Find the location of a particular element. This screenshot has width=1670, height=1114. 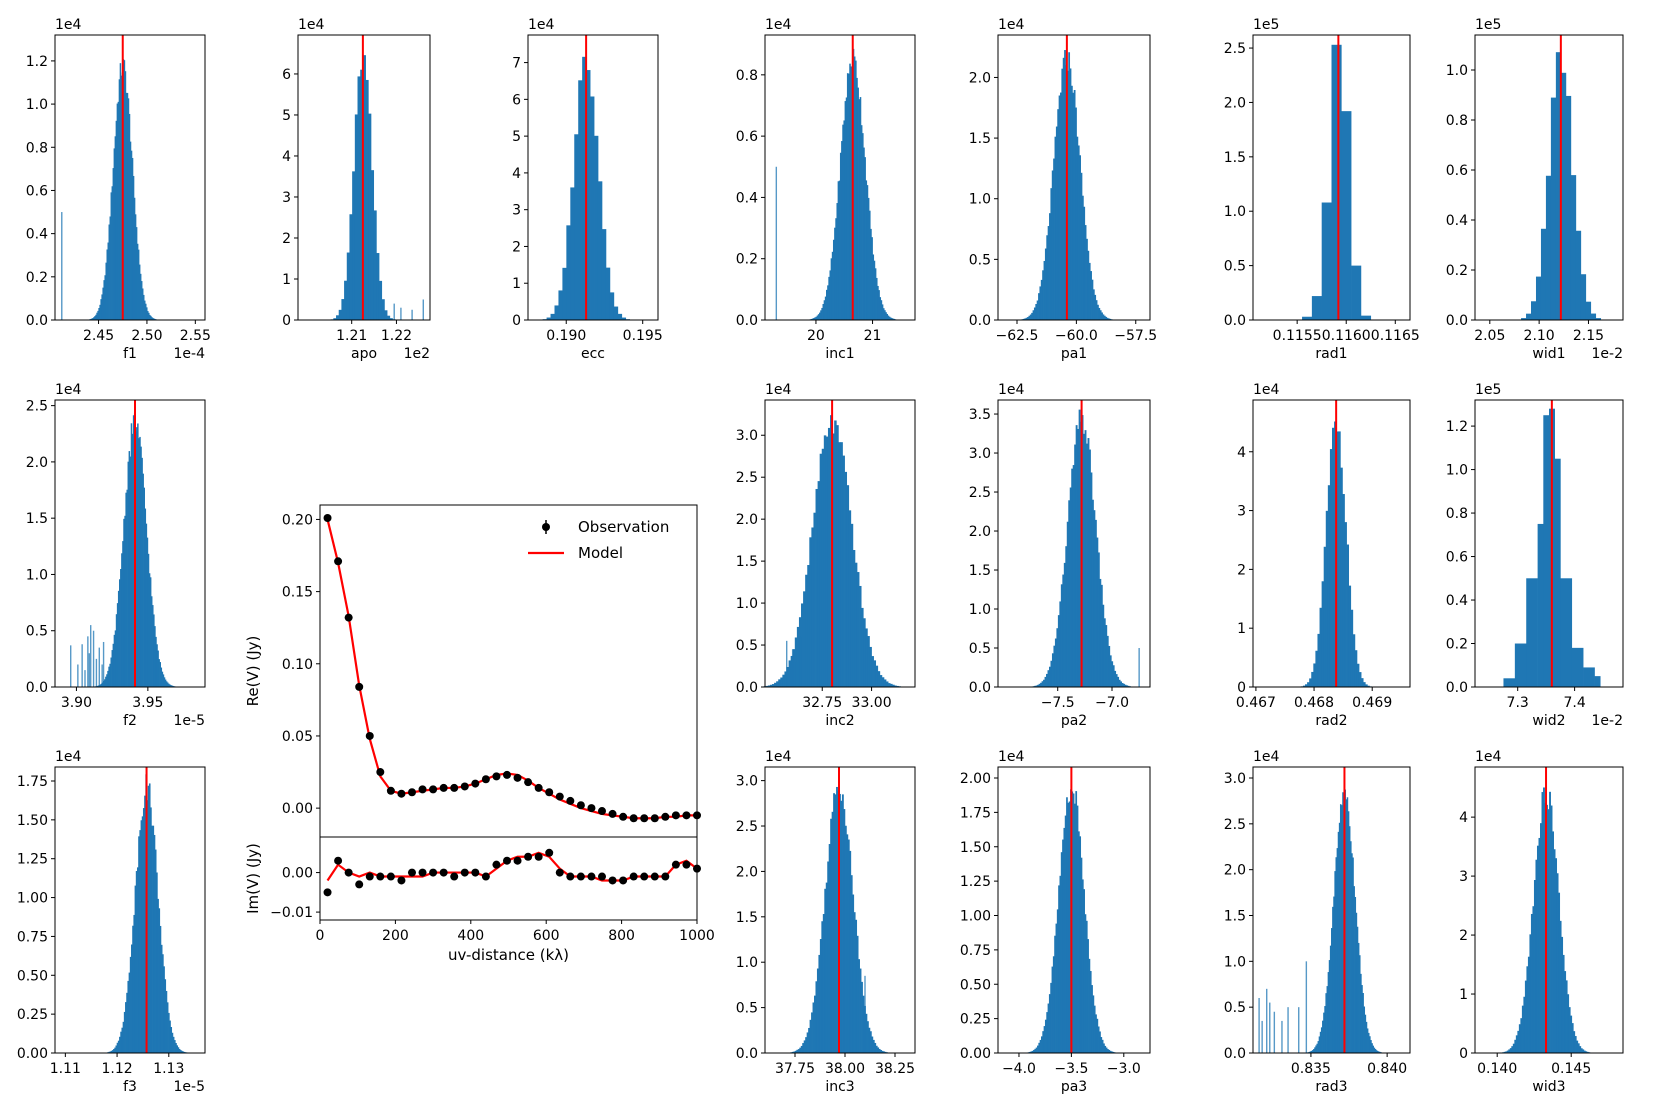

y-tick-label: 0.6 is located at coordinates (37, 191).